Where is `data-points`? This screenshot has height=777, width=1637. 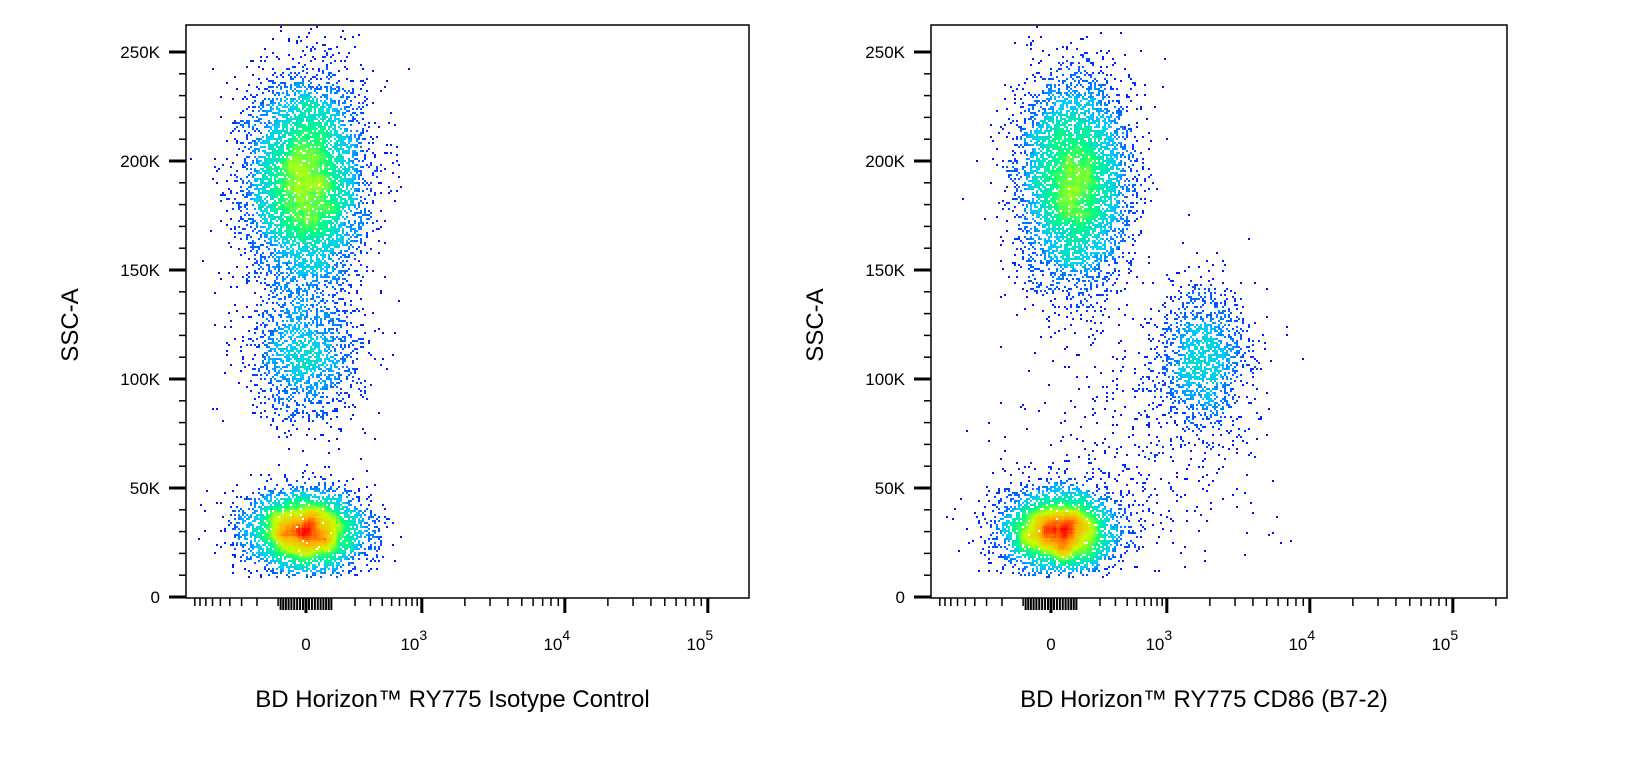 data-points is located at coordinates (300, 302).